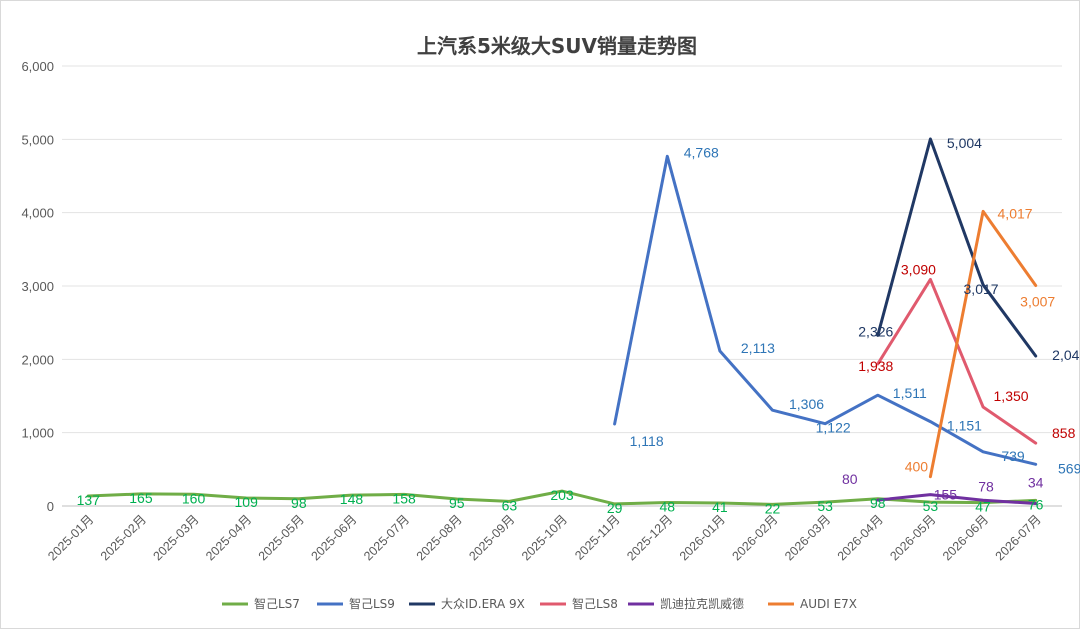 The height and width of the screenshot is (629, 1080). I want to click on data-label: 4,768, so click(701, 152).